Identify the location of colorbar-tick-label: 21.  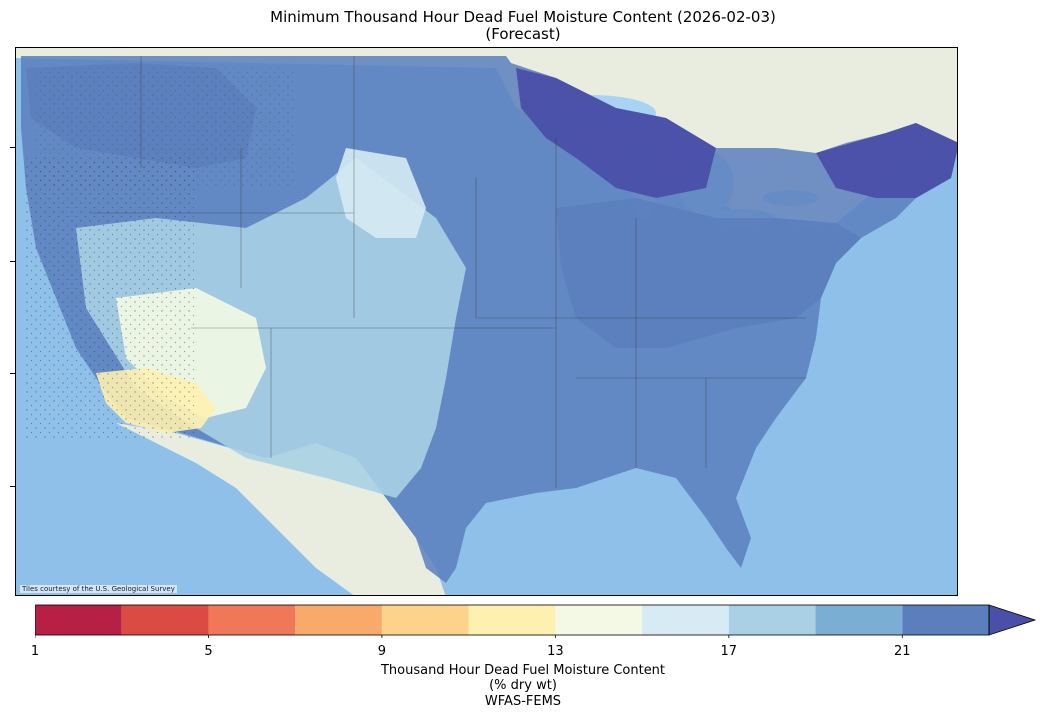
(902, 651).